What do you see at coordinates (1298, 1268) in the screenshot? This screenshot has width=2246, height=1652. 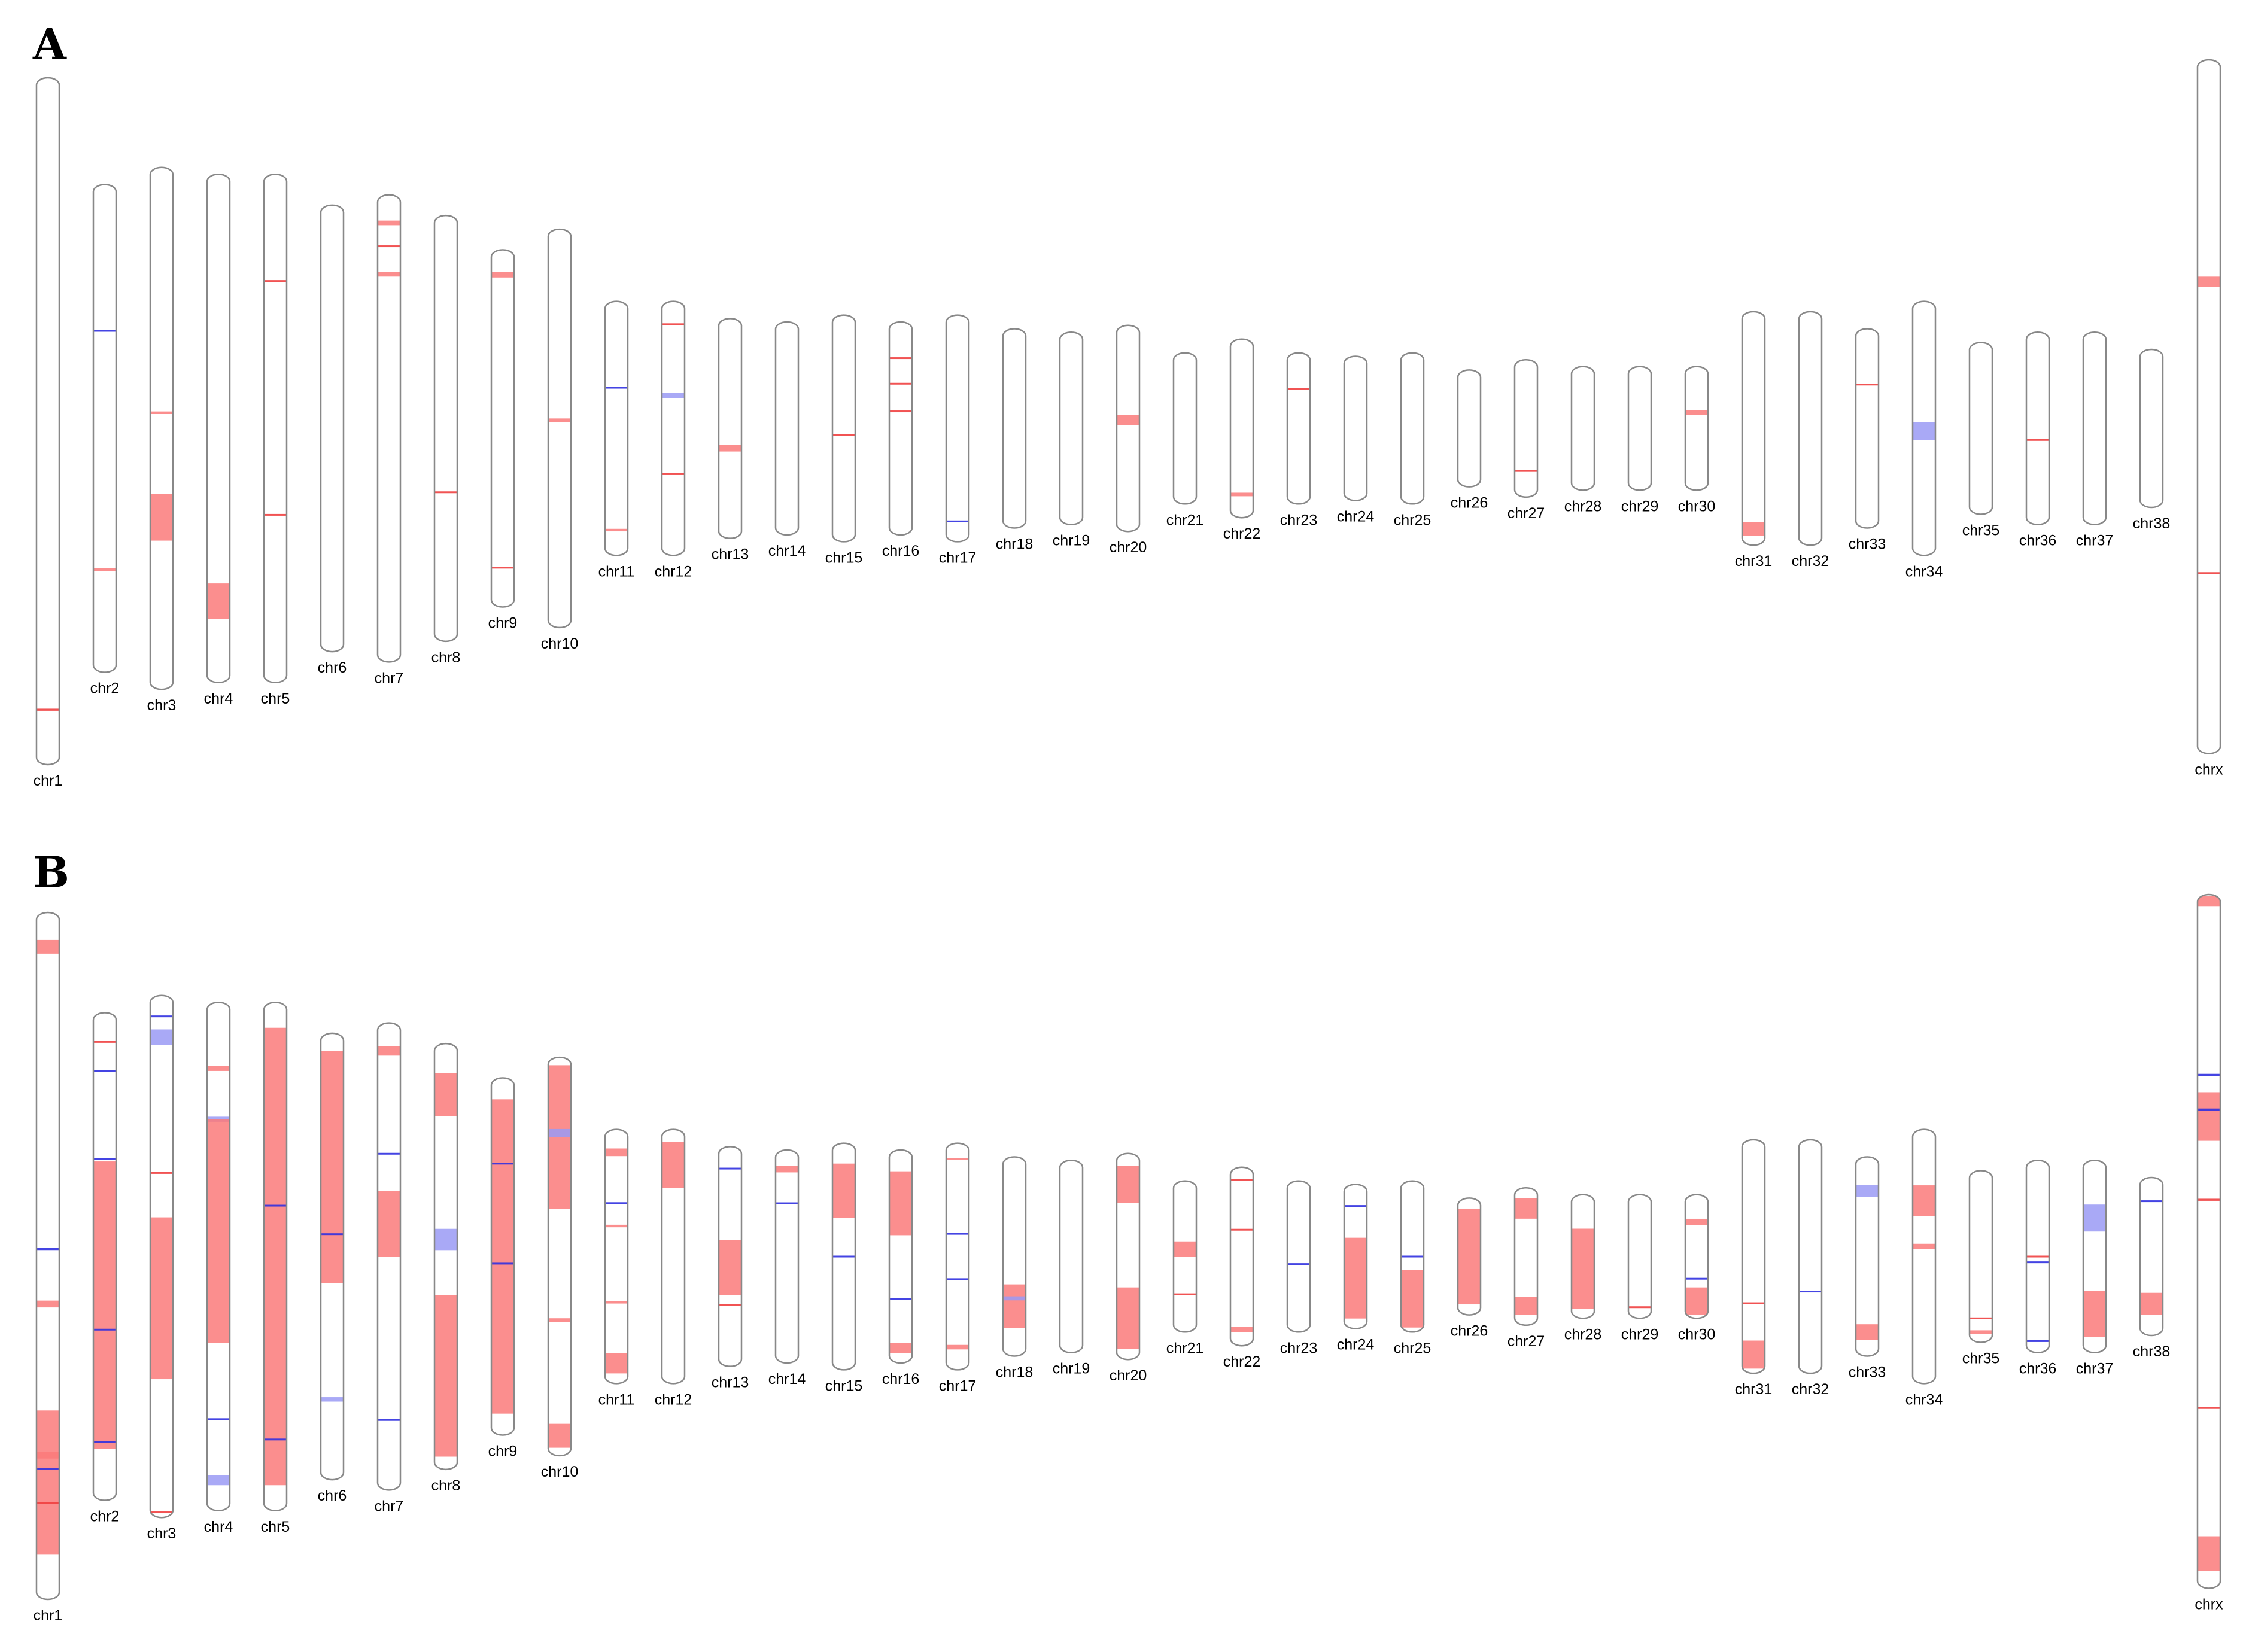 I see `chromosome-chr23: chr23` at bounding box center [1298, 1268].